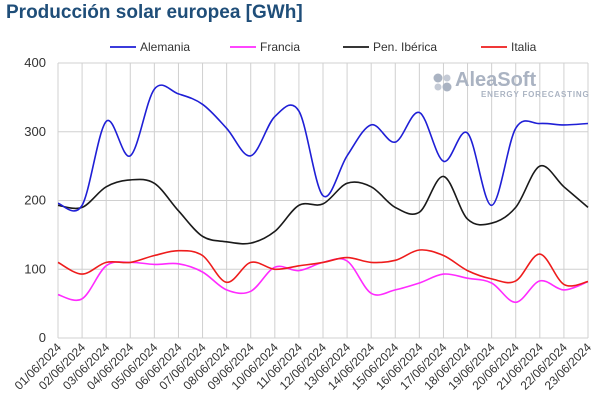  Describe the element at coordinates (442, 82) in the screenshot. I see `logo-mark-icon` at that location.